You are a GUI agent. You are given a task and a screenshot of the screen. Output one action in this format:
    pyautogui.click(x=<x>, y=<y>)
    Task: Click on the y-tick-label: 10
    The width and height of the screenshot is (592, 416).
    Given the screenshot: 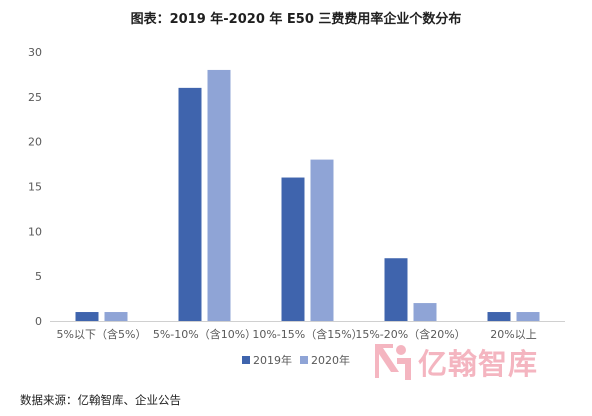 What is the action you would take?
    pyautogui.click(x=35, y=231)
    